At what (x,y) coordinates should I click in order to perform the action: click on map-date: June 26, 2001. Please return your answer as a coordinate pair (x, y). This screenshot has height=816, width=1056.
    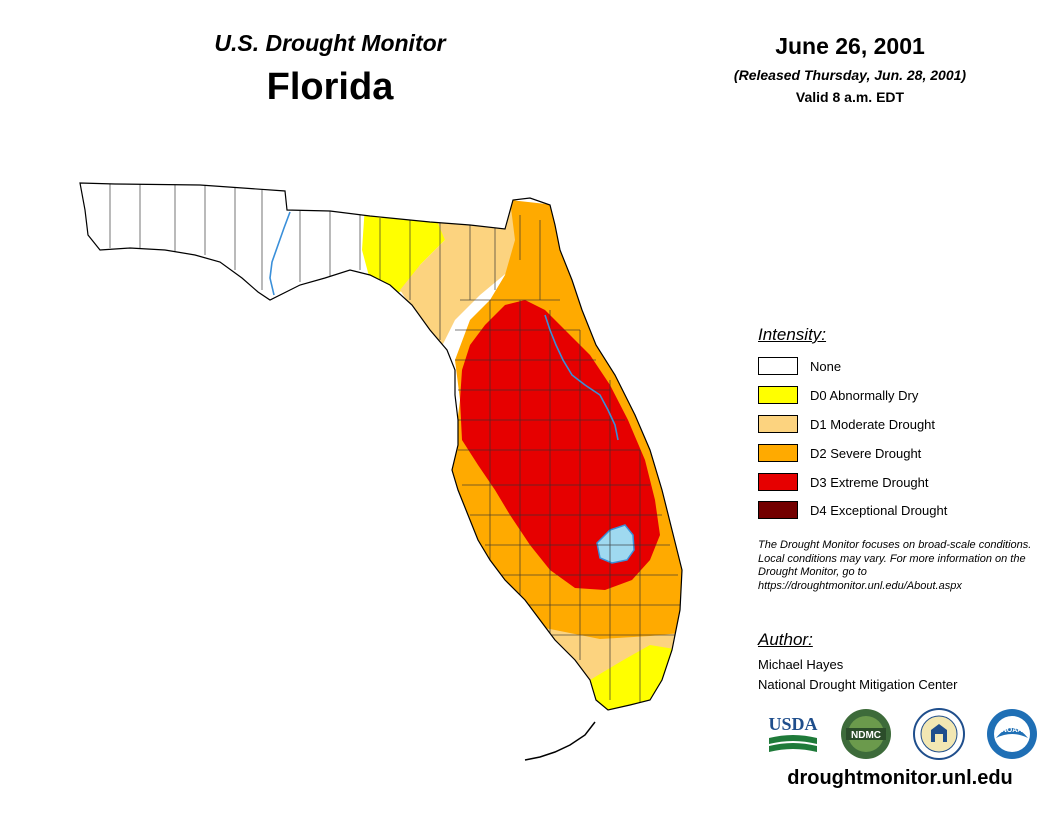
    Looking at the image, I should click on (850, 46).